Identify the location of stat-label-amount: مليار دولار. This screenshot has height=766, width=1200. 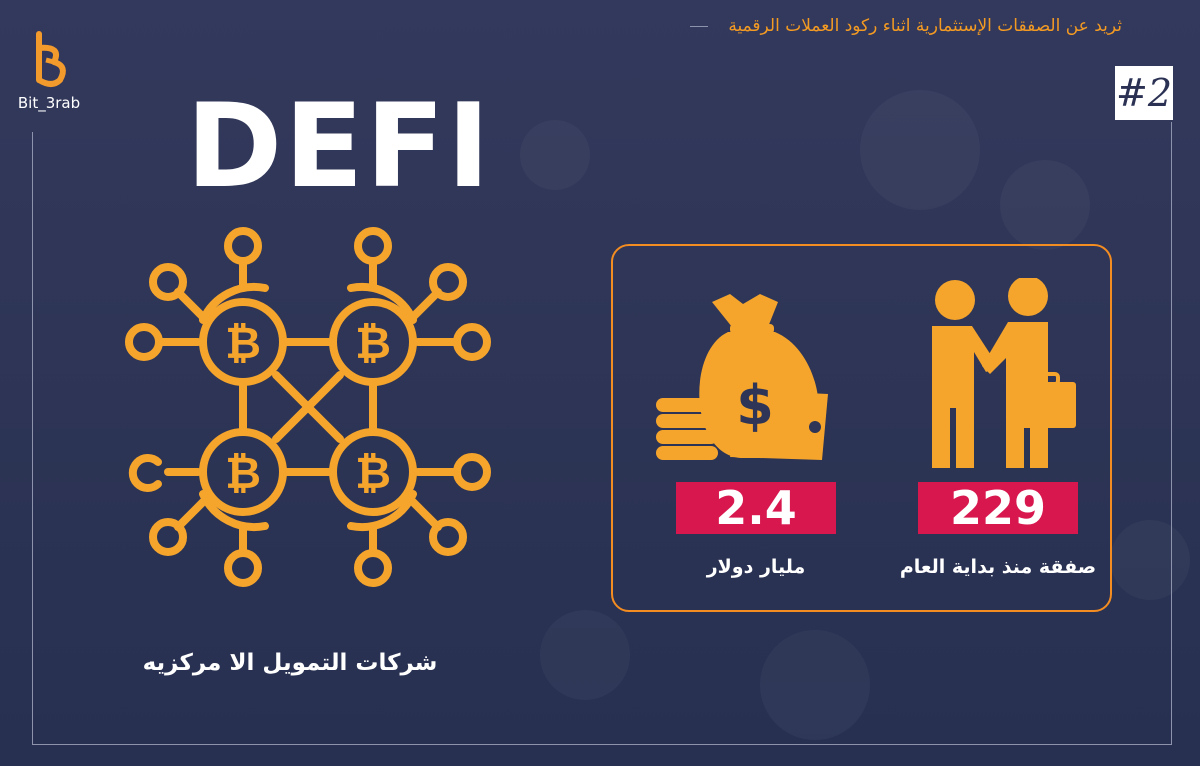
(756, 567).